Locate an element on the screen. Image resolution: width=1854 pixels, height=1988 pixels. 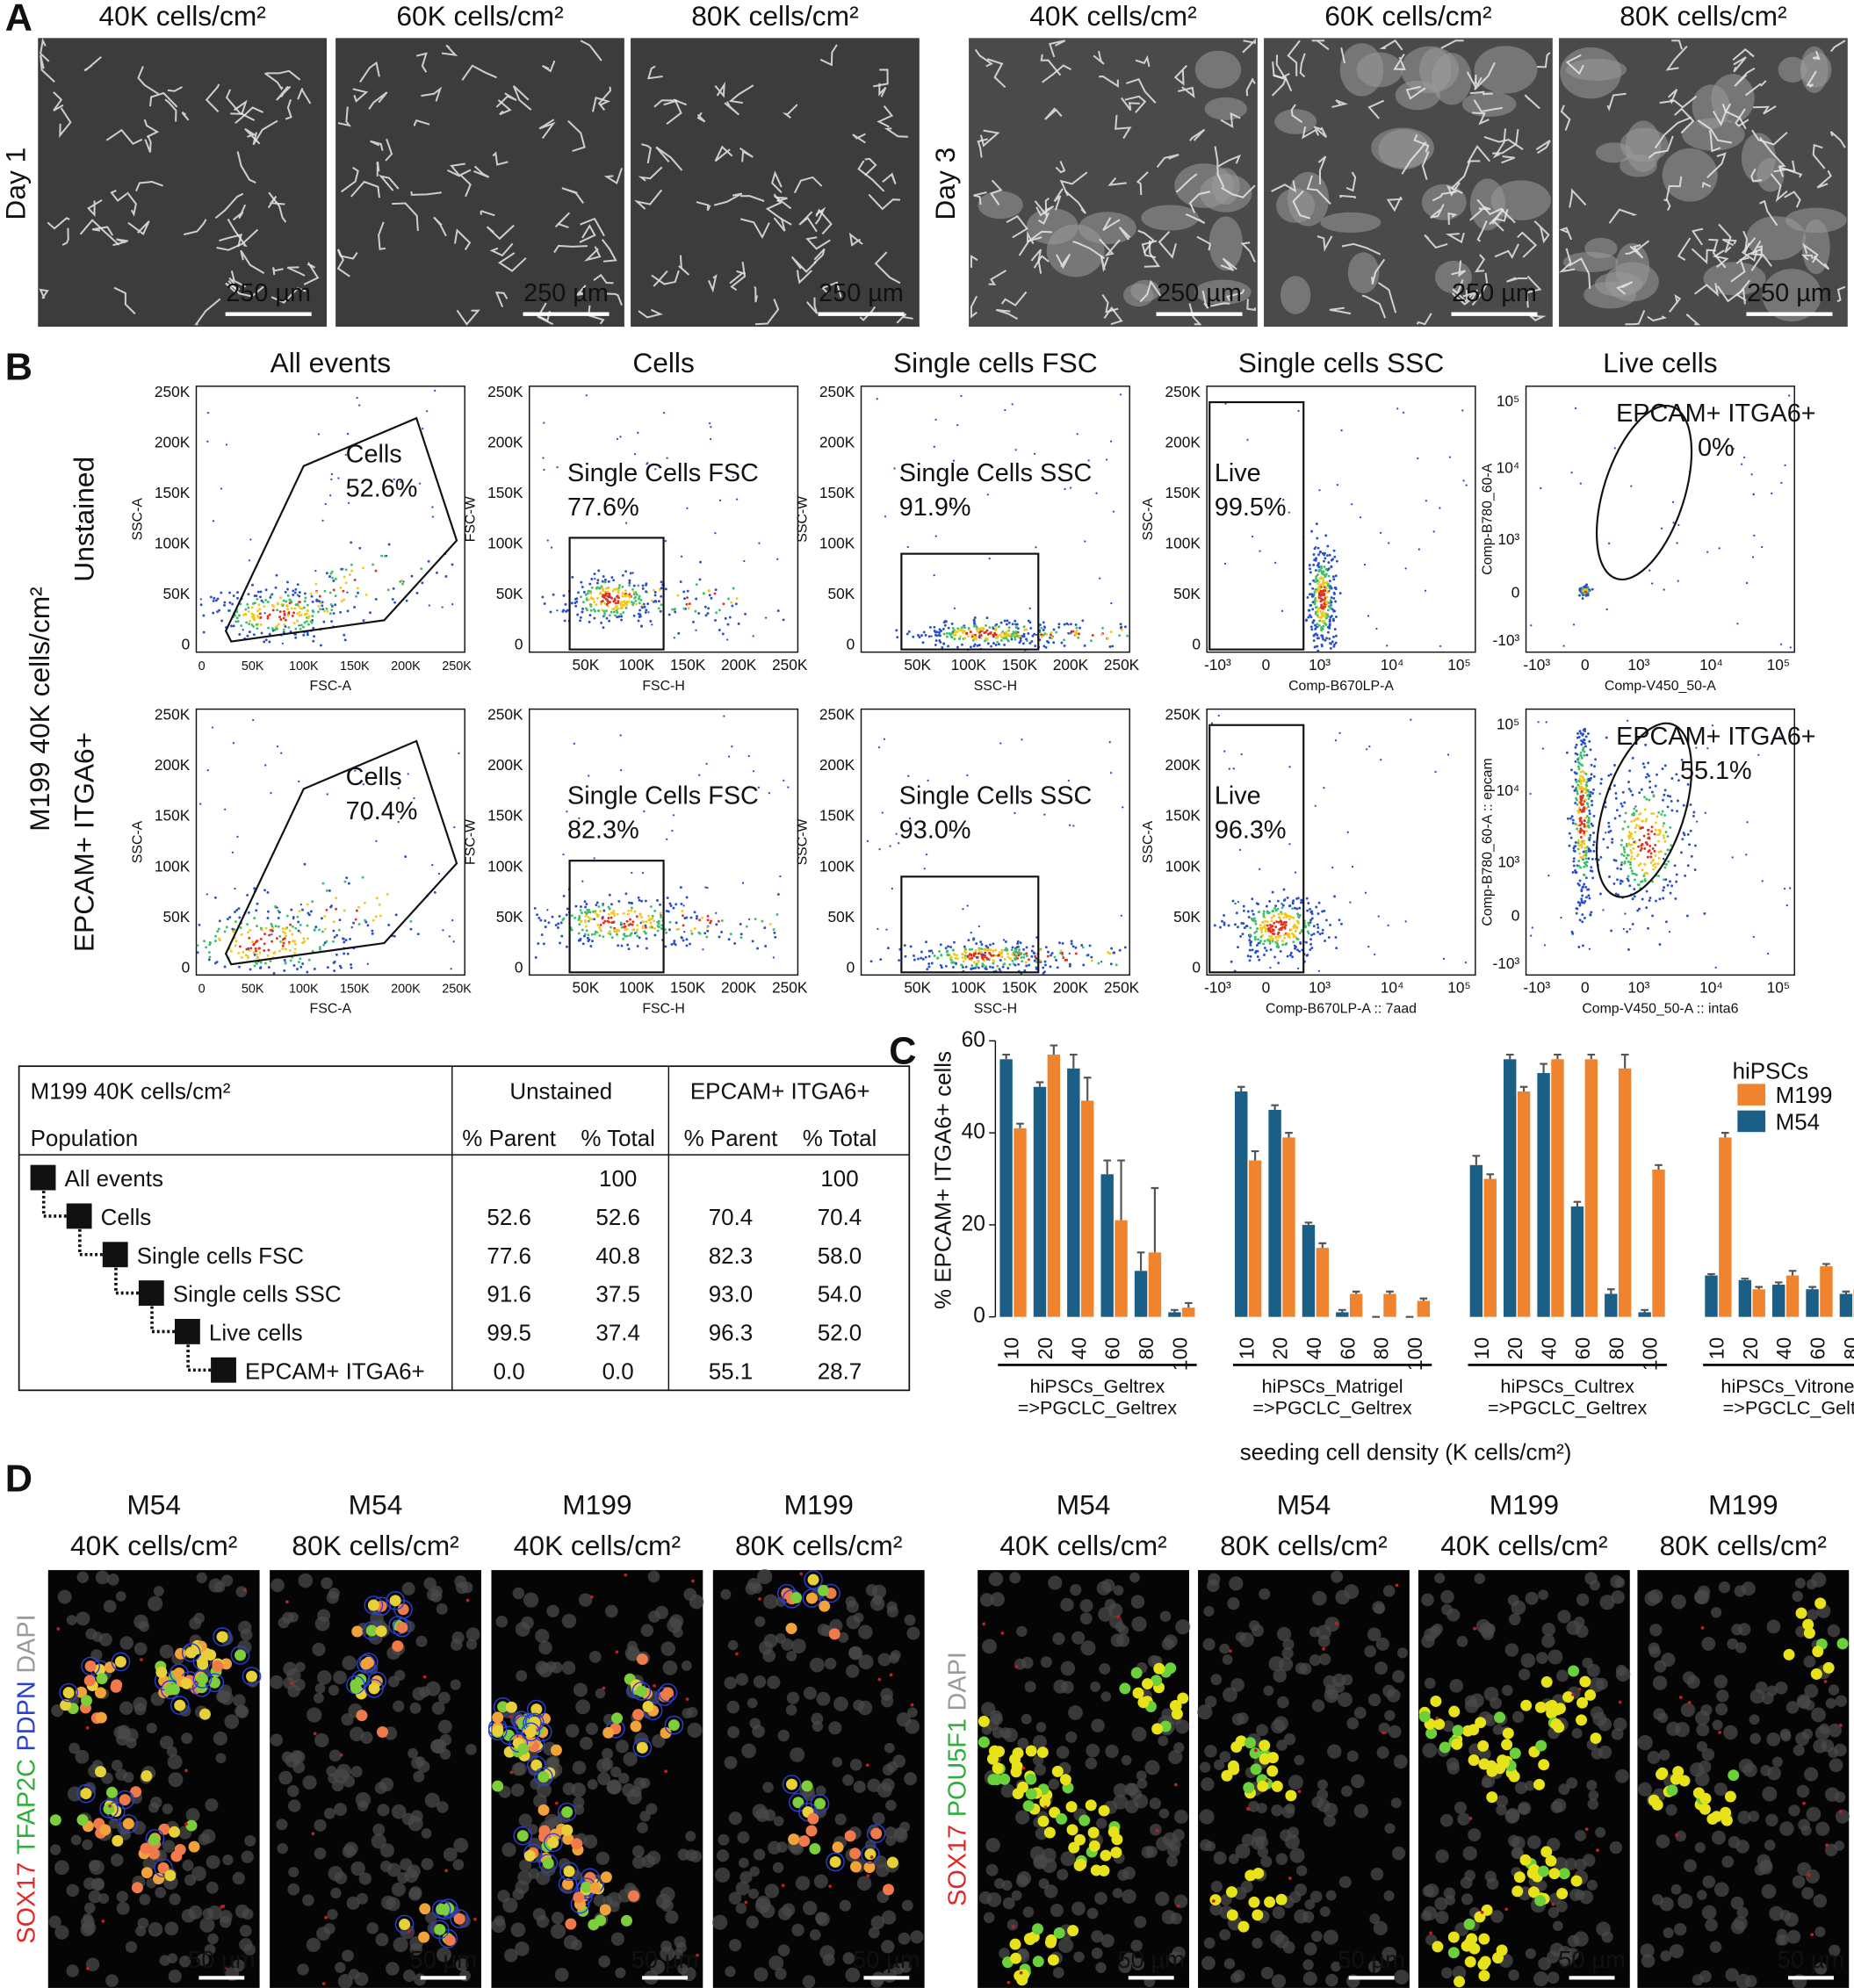
flow-column-title: Live cells is located at coordinates (1660, 362).